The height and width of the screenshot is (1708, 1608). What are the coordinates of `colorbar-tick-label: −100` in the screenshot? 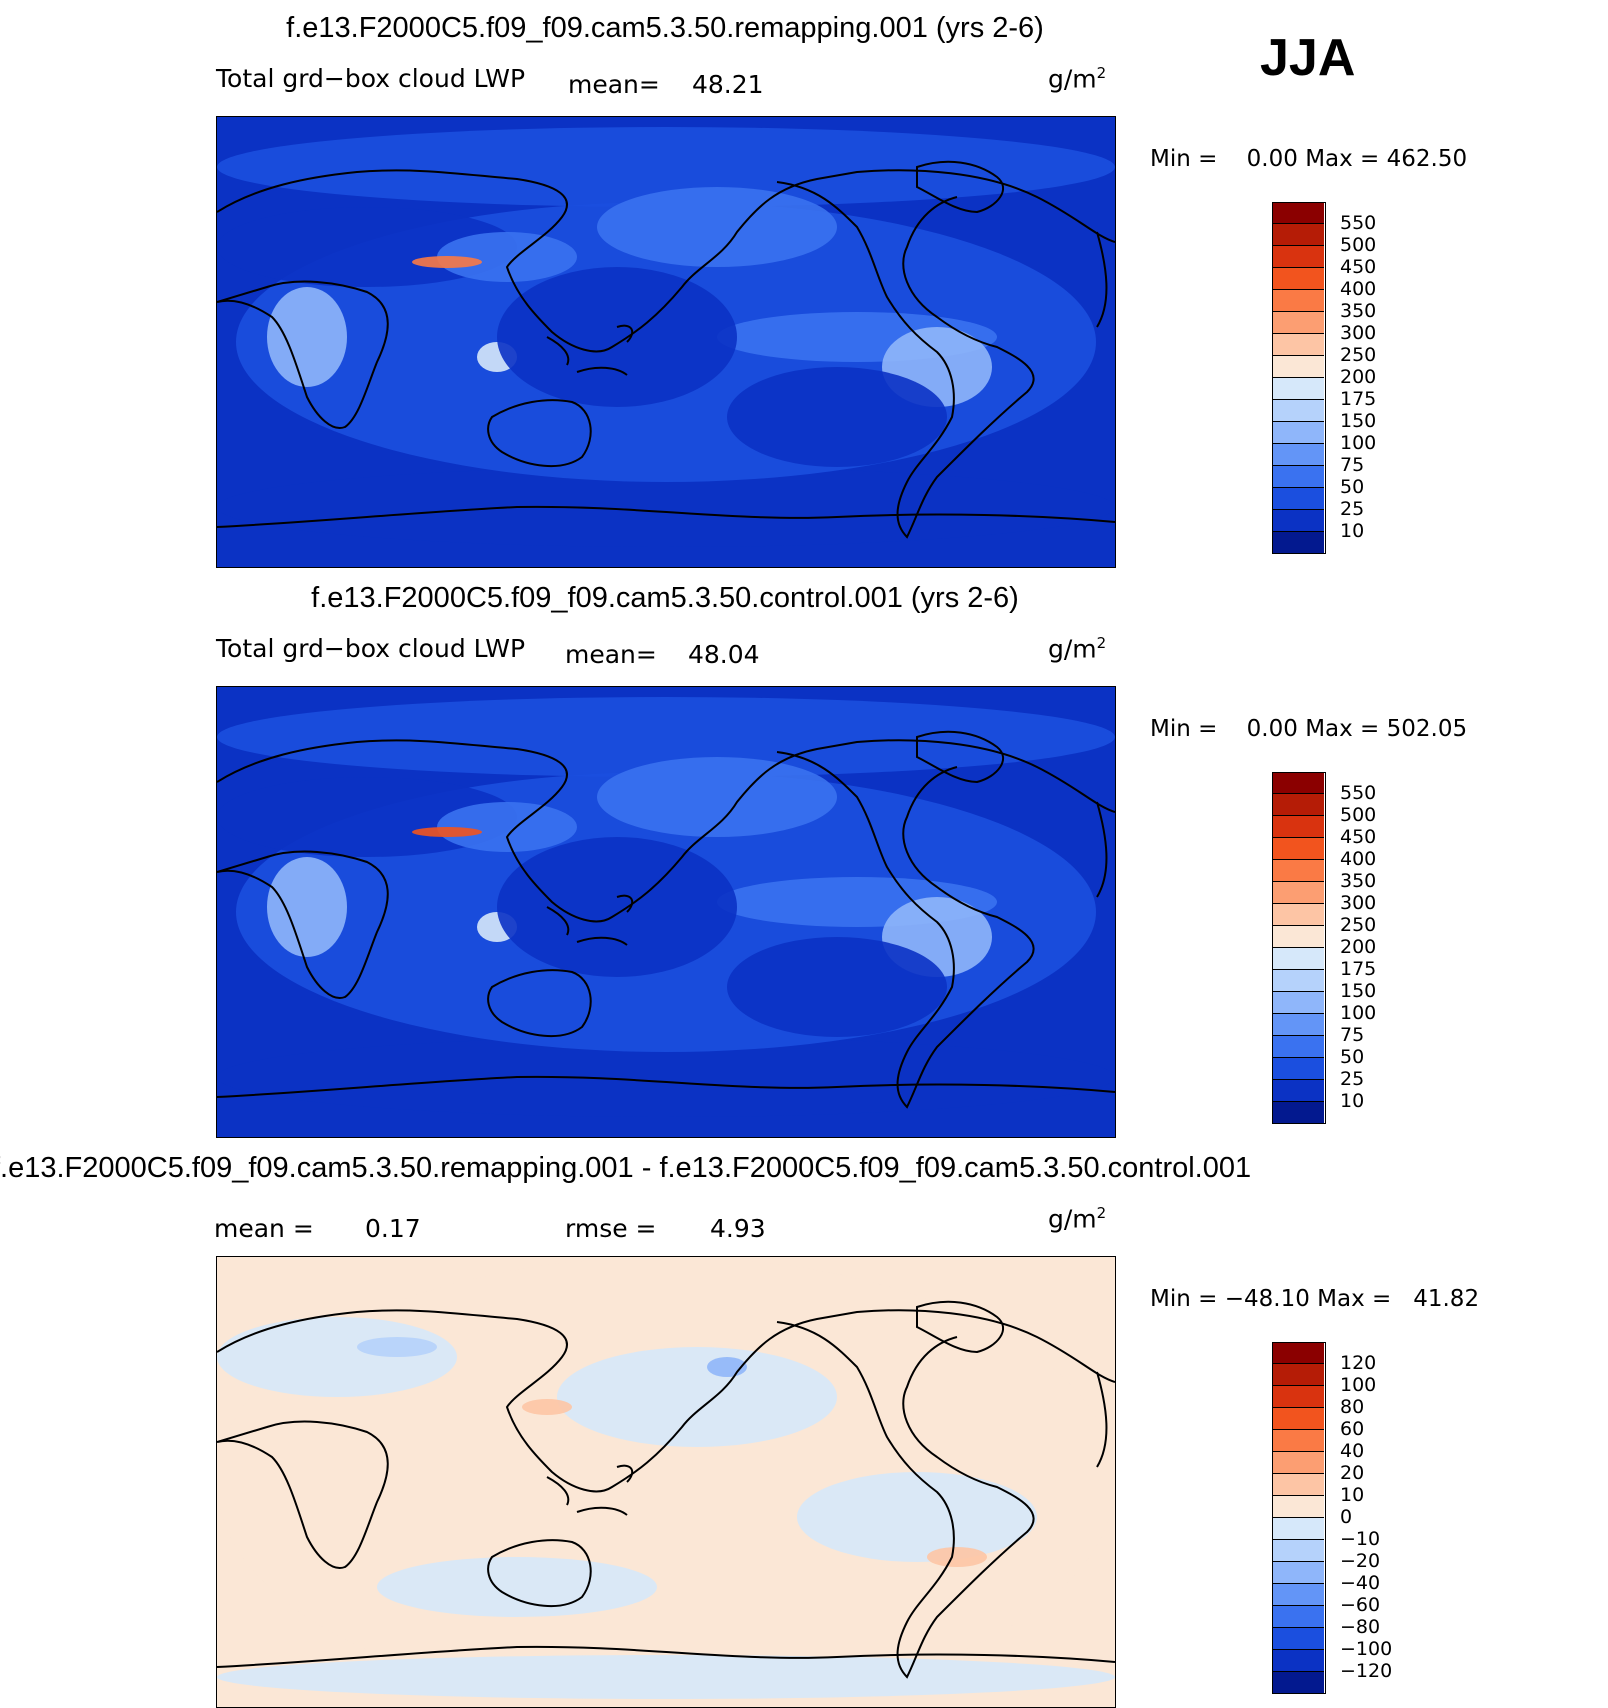 It's located at (1366, 1649).